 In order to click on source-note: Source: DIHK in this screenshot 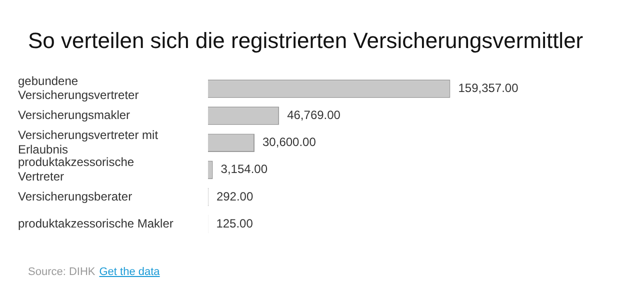, I will do `click(62, 272)`.